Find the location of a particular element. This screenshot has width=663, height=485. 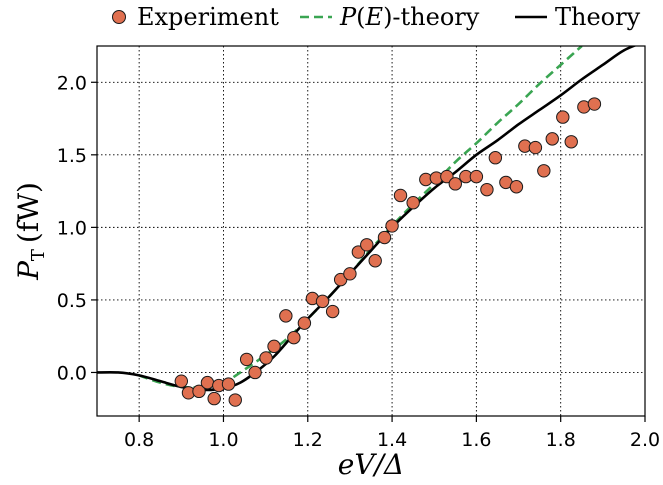

y-axis-label-main: P is located at coordinates (28, 270).